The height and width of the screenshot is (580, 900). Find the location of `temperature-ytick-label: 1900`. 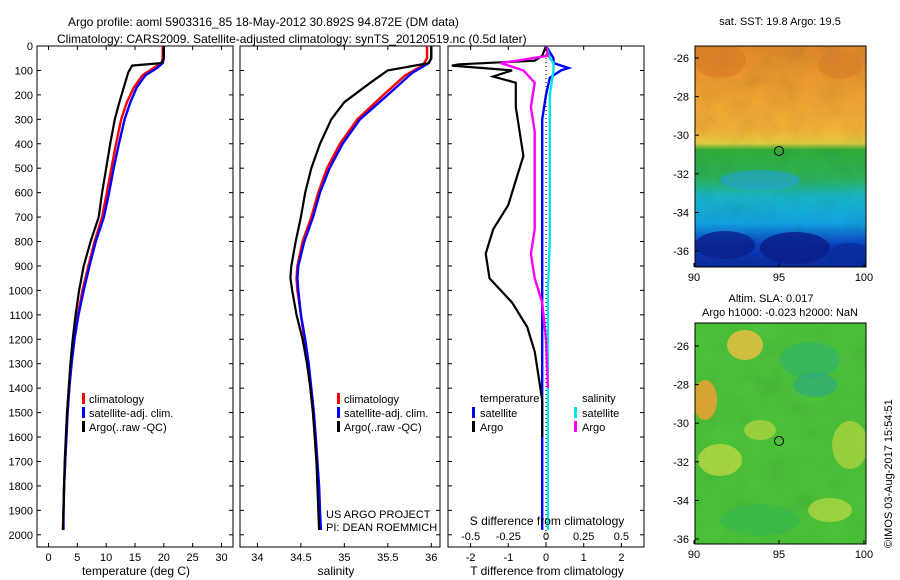

temperature-ytick-label: 1900 is located at coordinates (21, 511).